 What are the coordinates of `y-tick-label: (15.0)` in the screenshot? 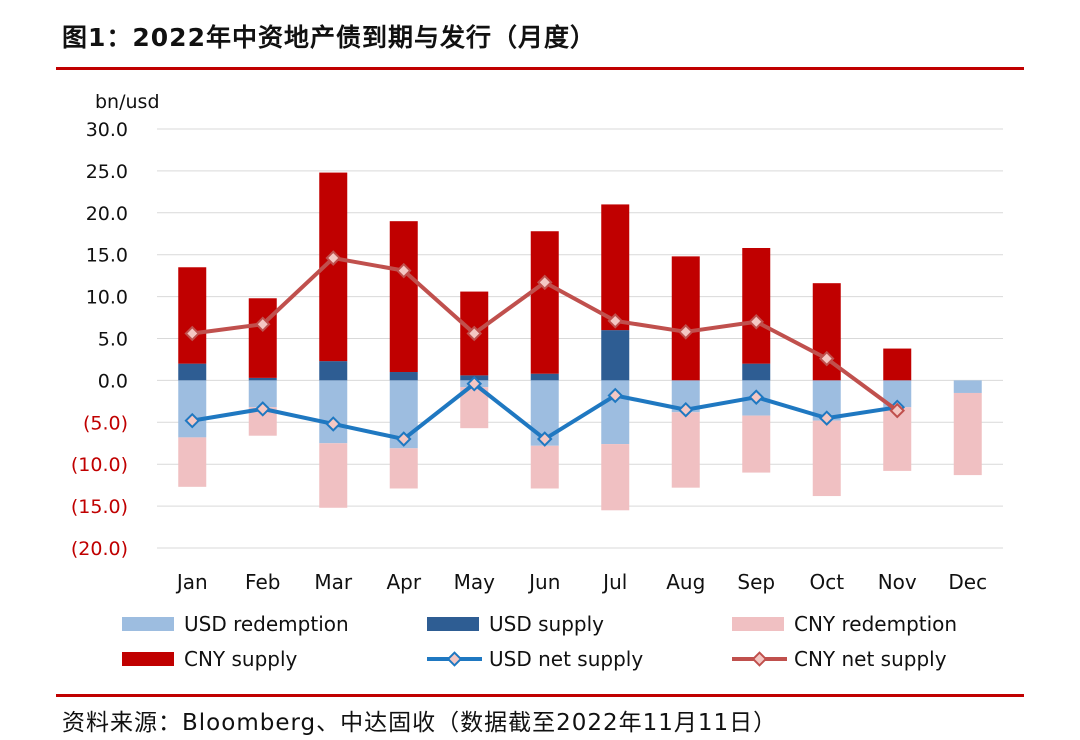 It's located at (99, 507).